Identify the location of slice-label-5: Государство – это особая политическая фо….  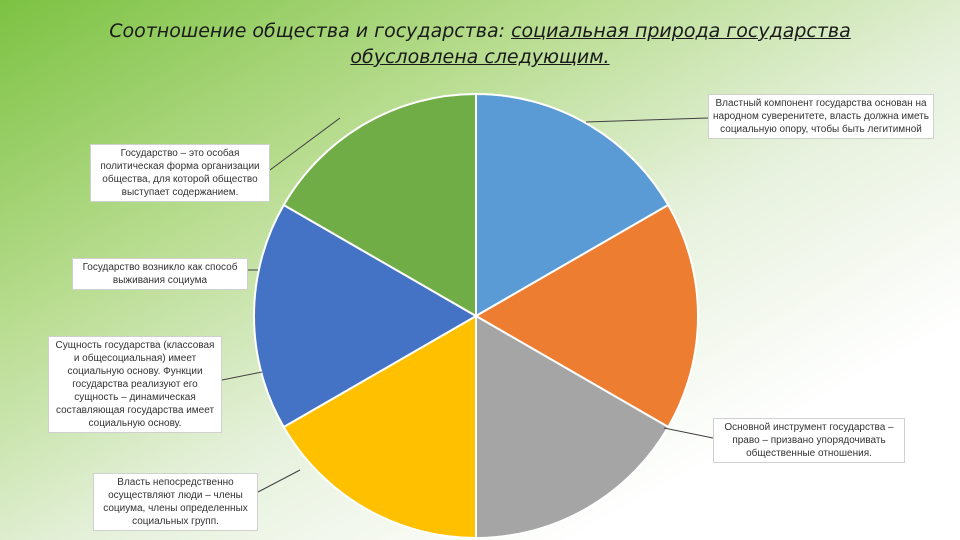
(180, 173).